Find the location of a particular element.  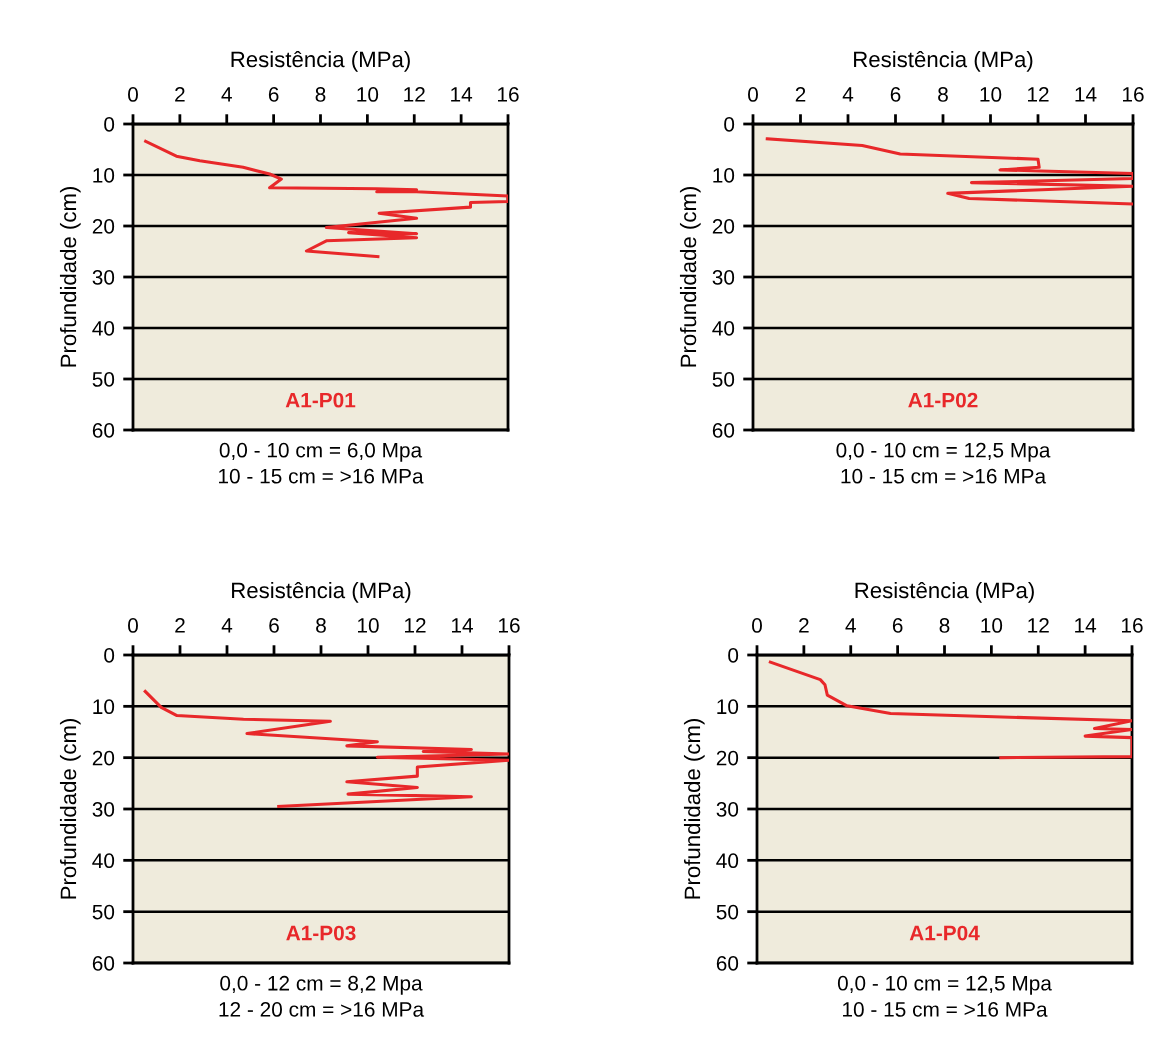

text: 0,0 - 12 cm = 8,2 Mpa is located at coordinates (321, 985).